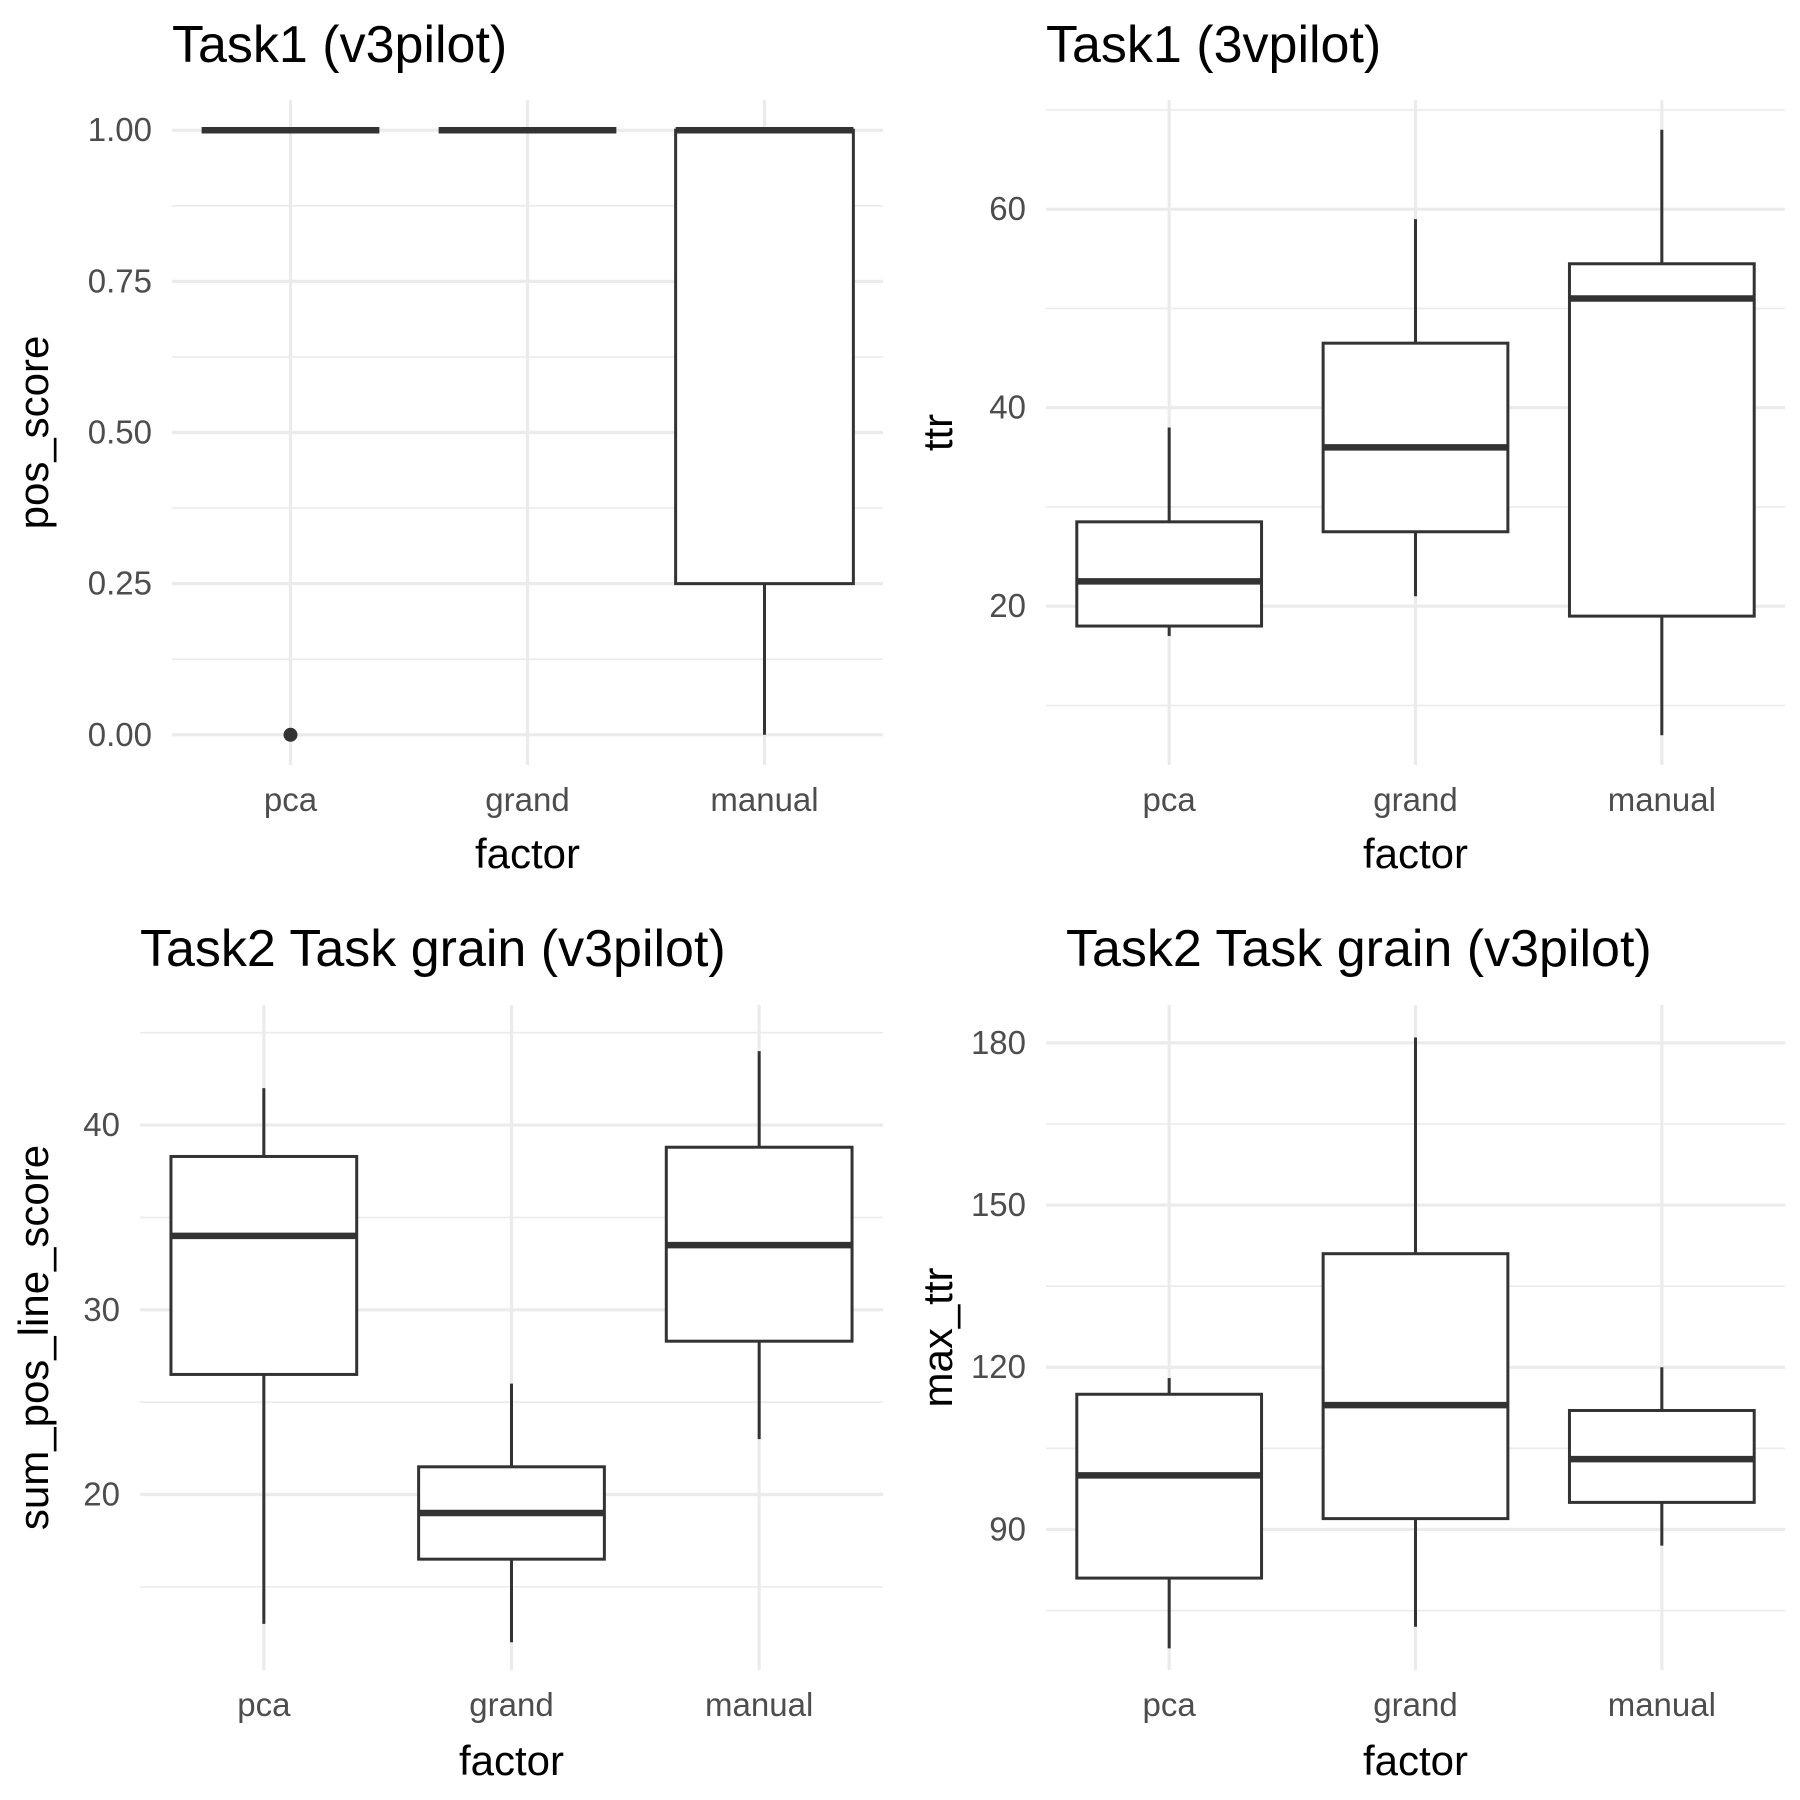 This screenshot has height=1800, width=1800. I want to click on y-axis-title: sum_pos_line_score, so click(33, 1337).